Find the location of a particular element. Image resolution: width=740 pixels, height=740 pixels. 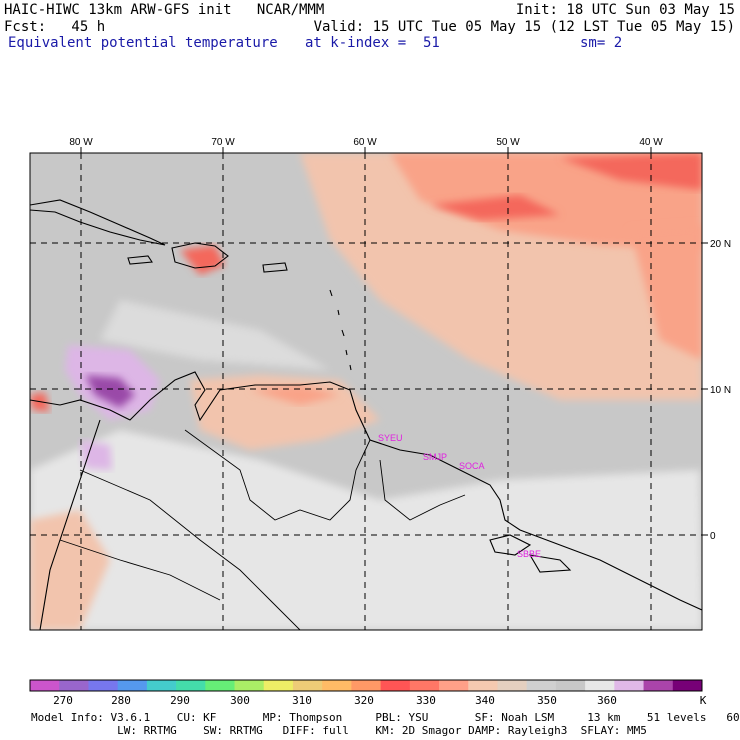

station-smjp: SMJP is located at coordinates (435, 457).